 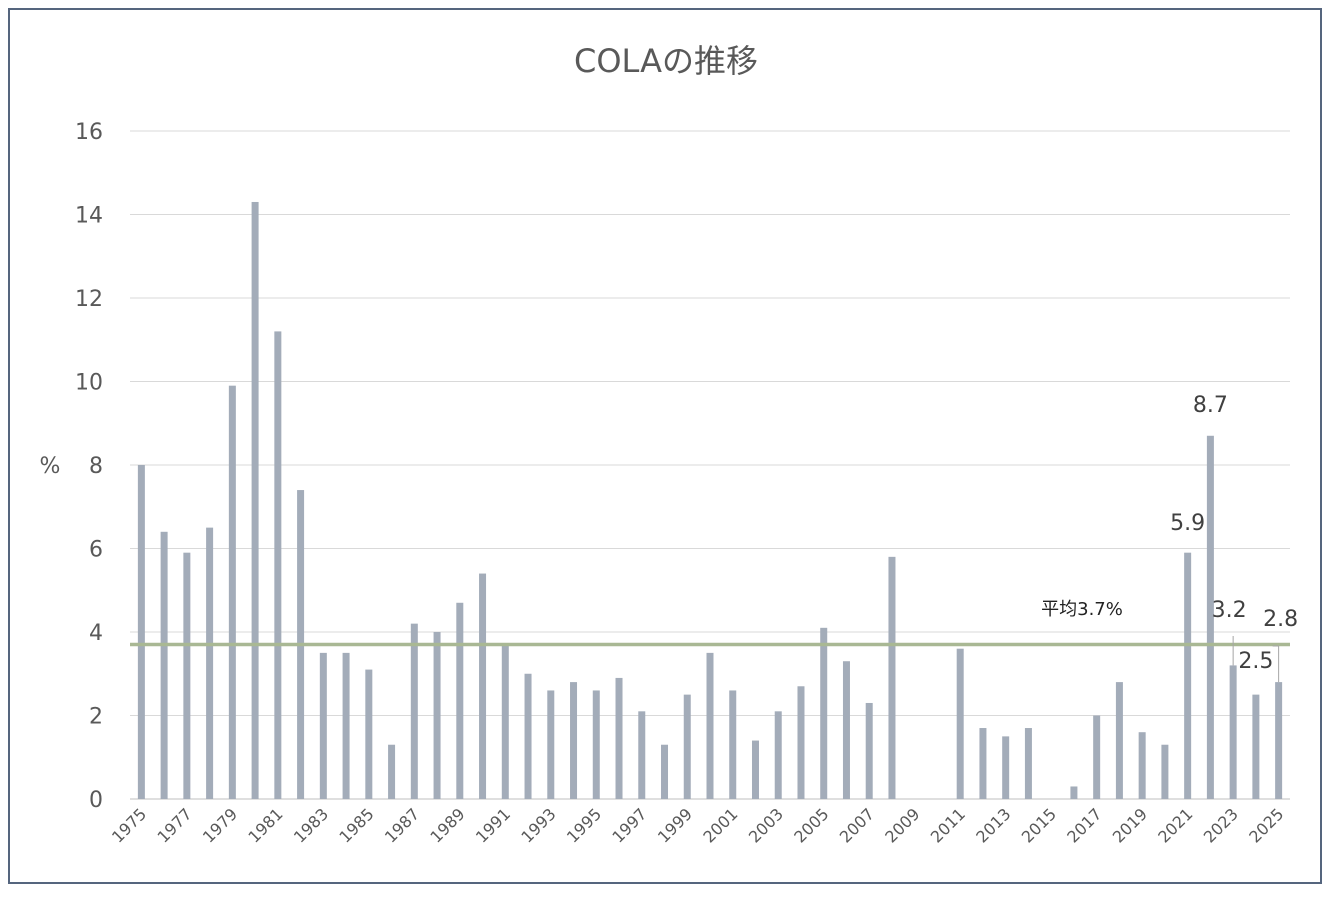 I want to click on bar-1984, so click(x=346, y=725).